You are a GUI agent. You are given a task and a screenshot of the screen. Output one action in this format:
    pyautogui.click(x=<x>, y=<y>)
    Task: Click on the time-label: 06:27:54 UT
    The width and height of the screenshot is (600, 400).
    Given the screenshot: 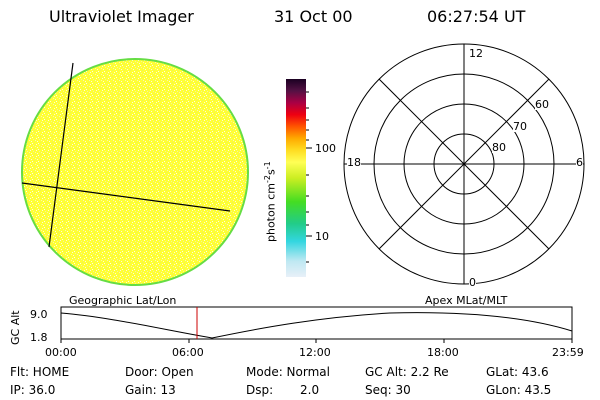 What is the action you would take?
    pyautogui.click(x=476, y=16)
    